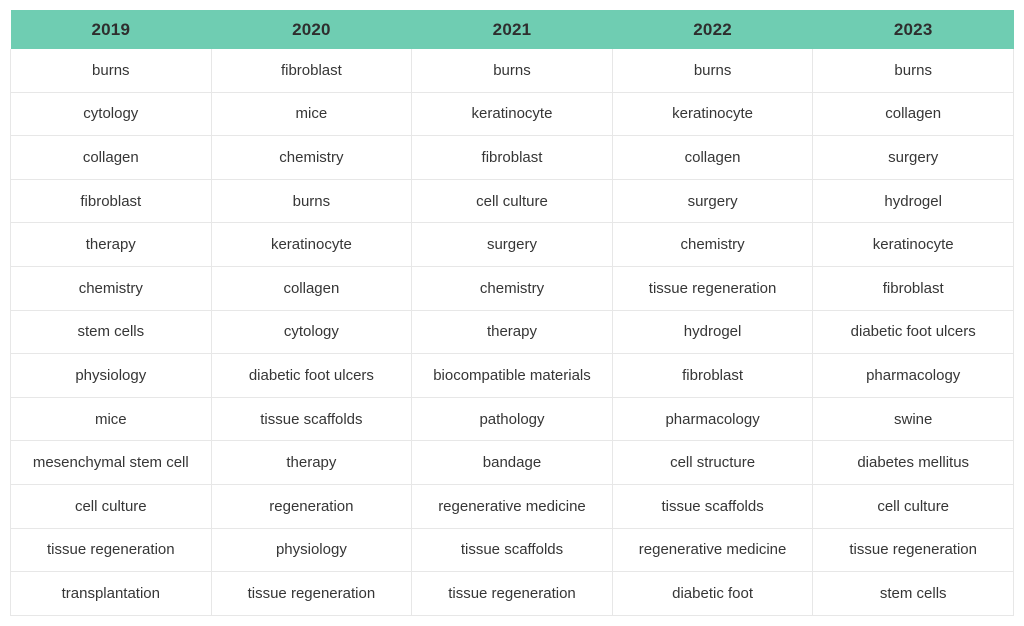 The image size is (1024, 626). I want to click on table-row: burns fibroblast burns burns burns, so click(512, 71).